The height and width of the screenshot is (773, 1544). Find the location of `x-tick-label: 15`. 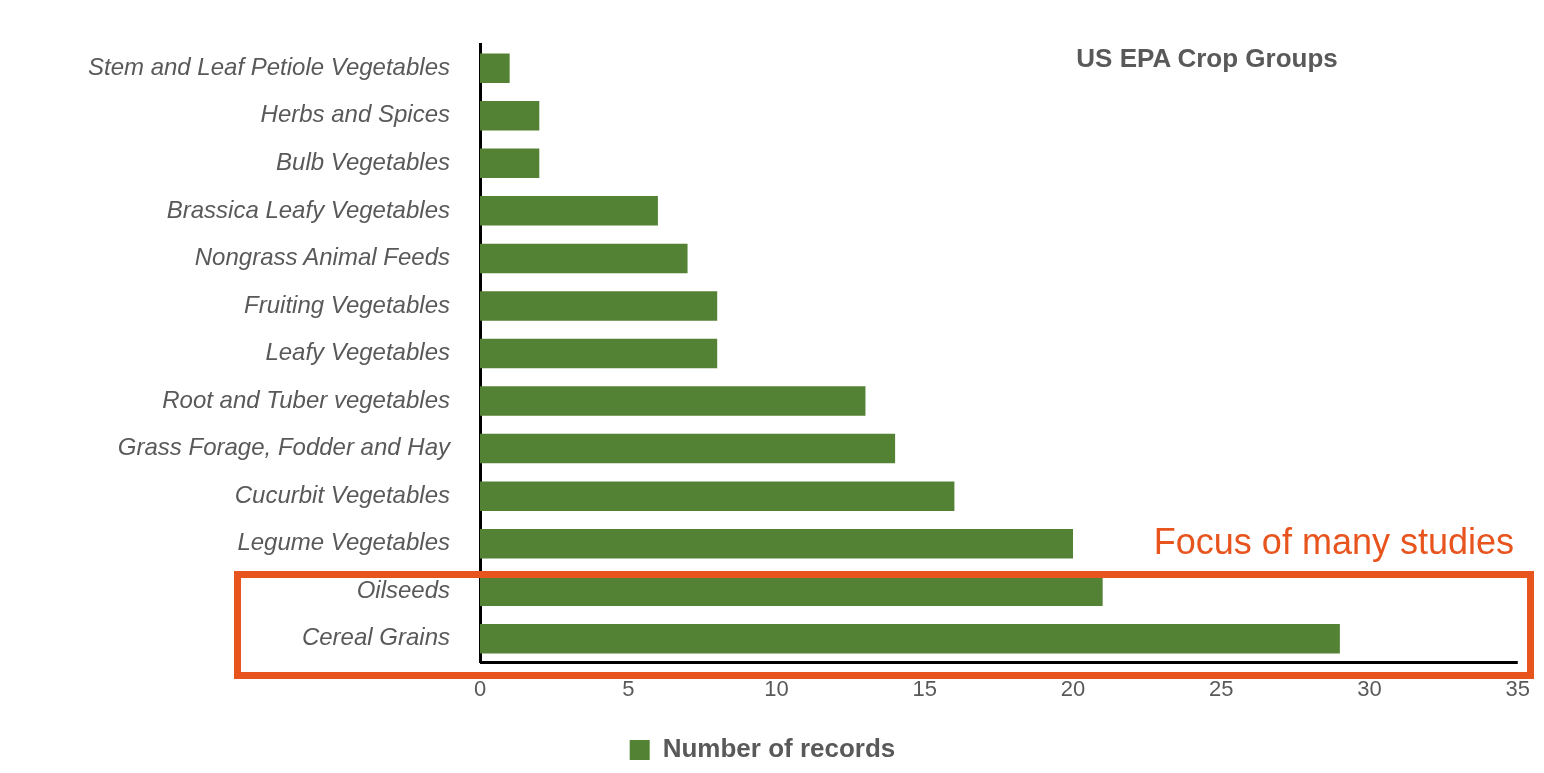

x-tick-label: 15 is located at coordinates (924, 688).